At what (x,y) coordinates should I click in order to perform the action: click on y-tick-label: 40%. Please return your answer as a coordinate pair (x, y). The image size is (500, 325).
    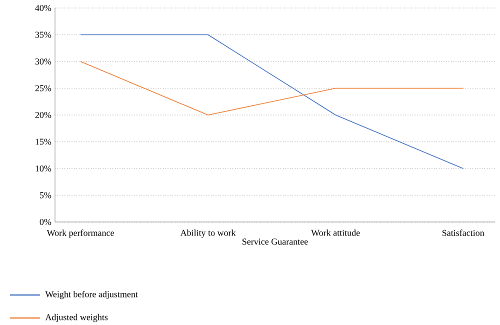
    Looking at the image, I should click on (43, 8).